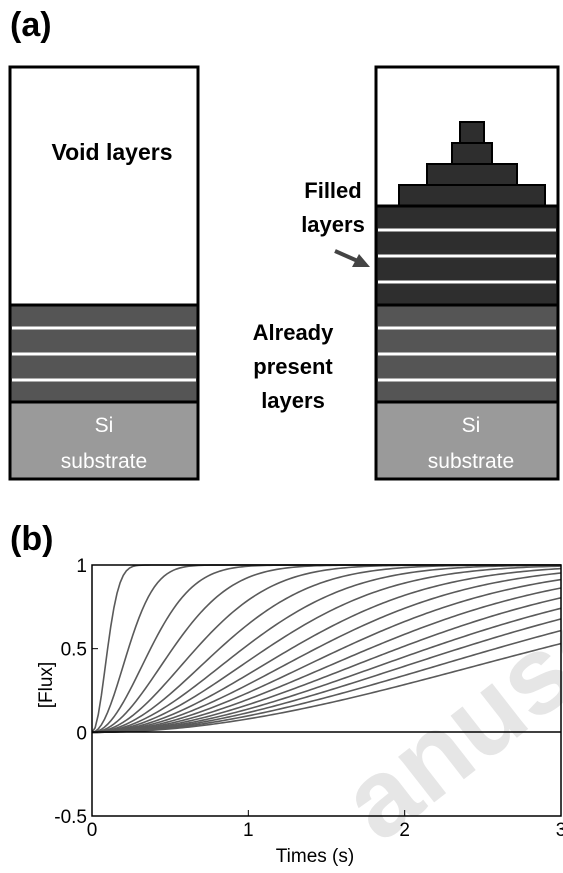  Describe the element at coordinates (46, 685) in the screenshot. I see `y-axis-label: [Flux]` at that location.